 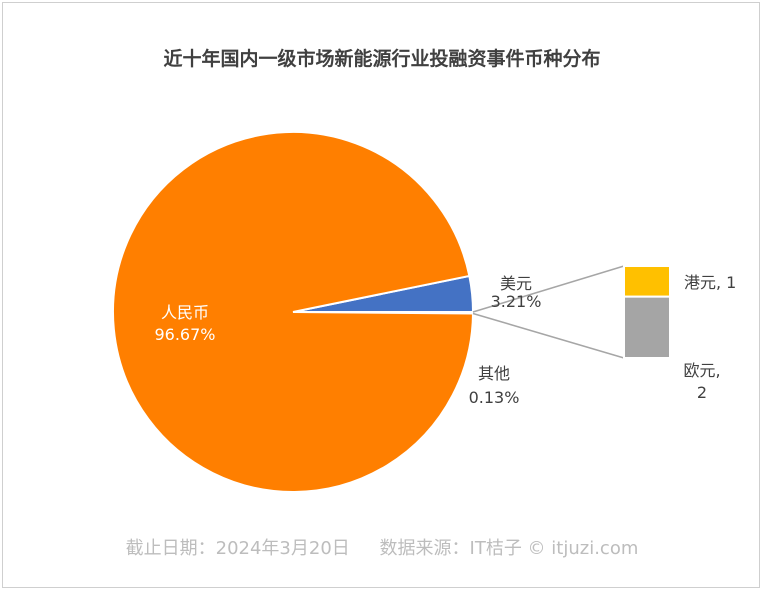 What do you see at coordinates (494, 397) in the screenshot?
I see `slice-label-other-value: 0.13%` at bounding box center [494, 397].